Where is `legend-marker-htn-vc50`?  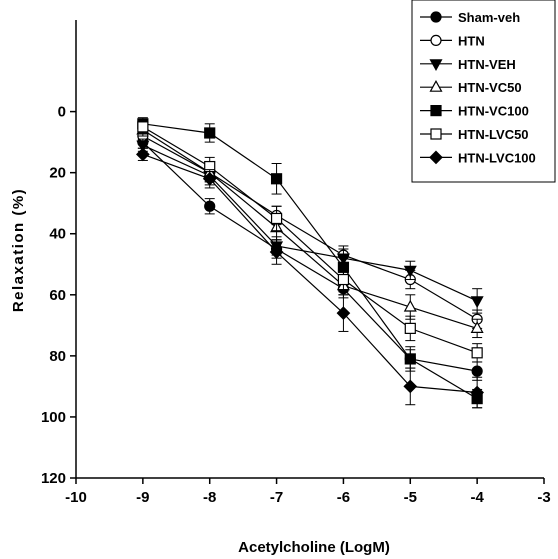 legend-marker-htn-vc50 is located at coordinates (436, 85).